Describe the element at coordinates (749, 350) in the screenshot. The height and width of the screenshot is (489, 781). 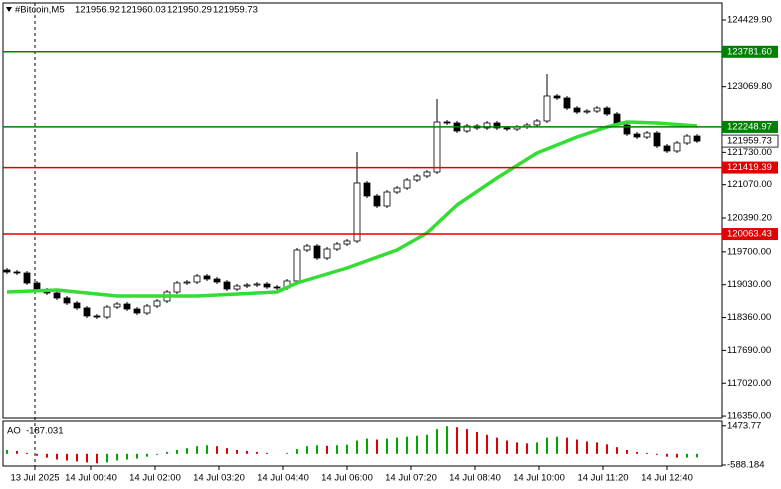
I see `y-tick-label: 117690.00` at that location.